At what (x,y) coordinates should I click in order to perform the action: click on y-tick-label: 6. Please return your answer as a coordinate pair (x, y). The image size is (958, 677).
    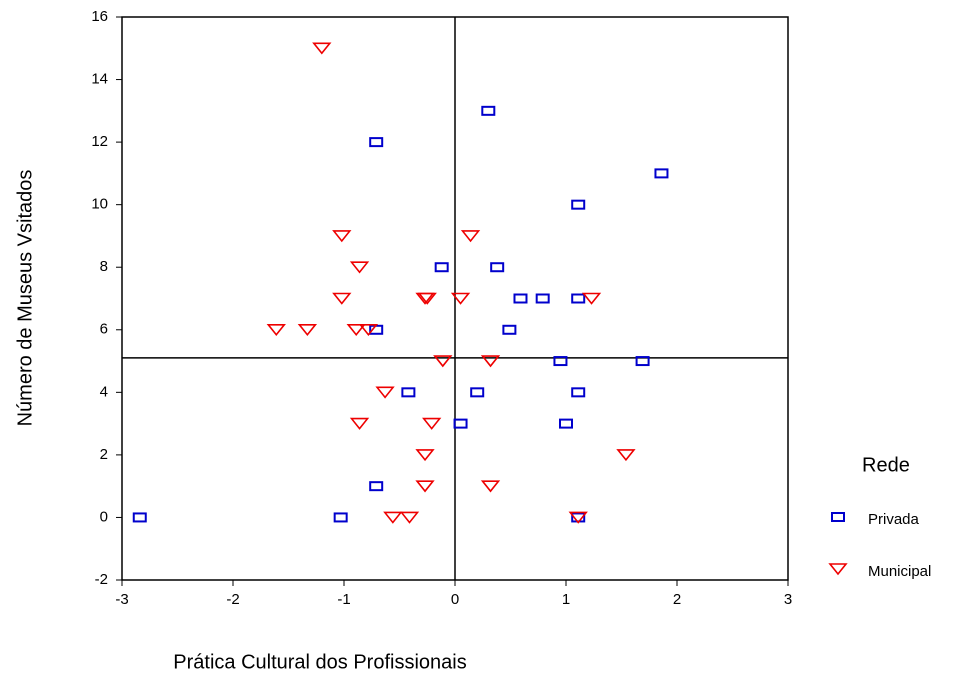
    Looking at the image, I should click on (104, 329).